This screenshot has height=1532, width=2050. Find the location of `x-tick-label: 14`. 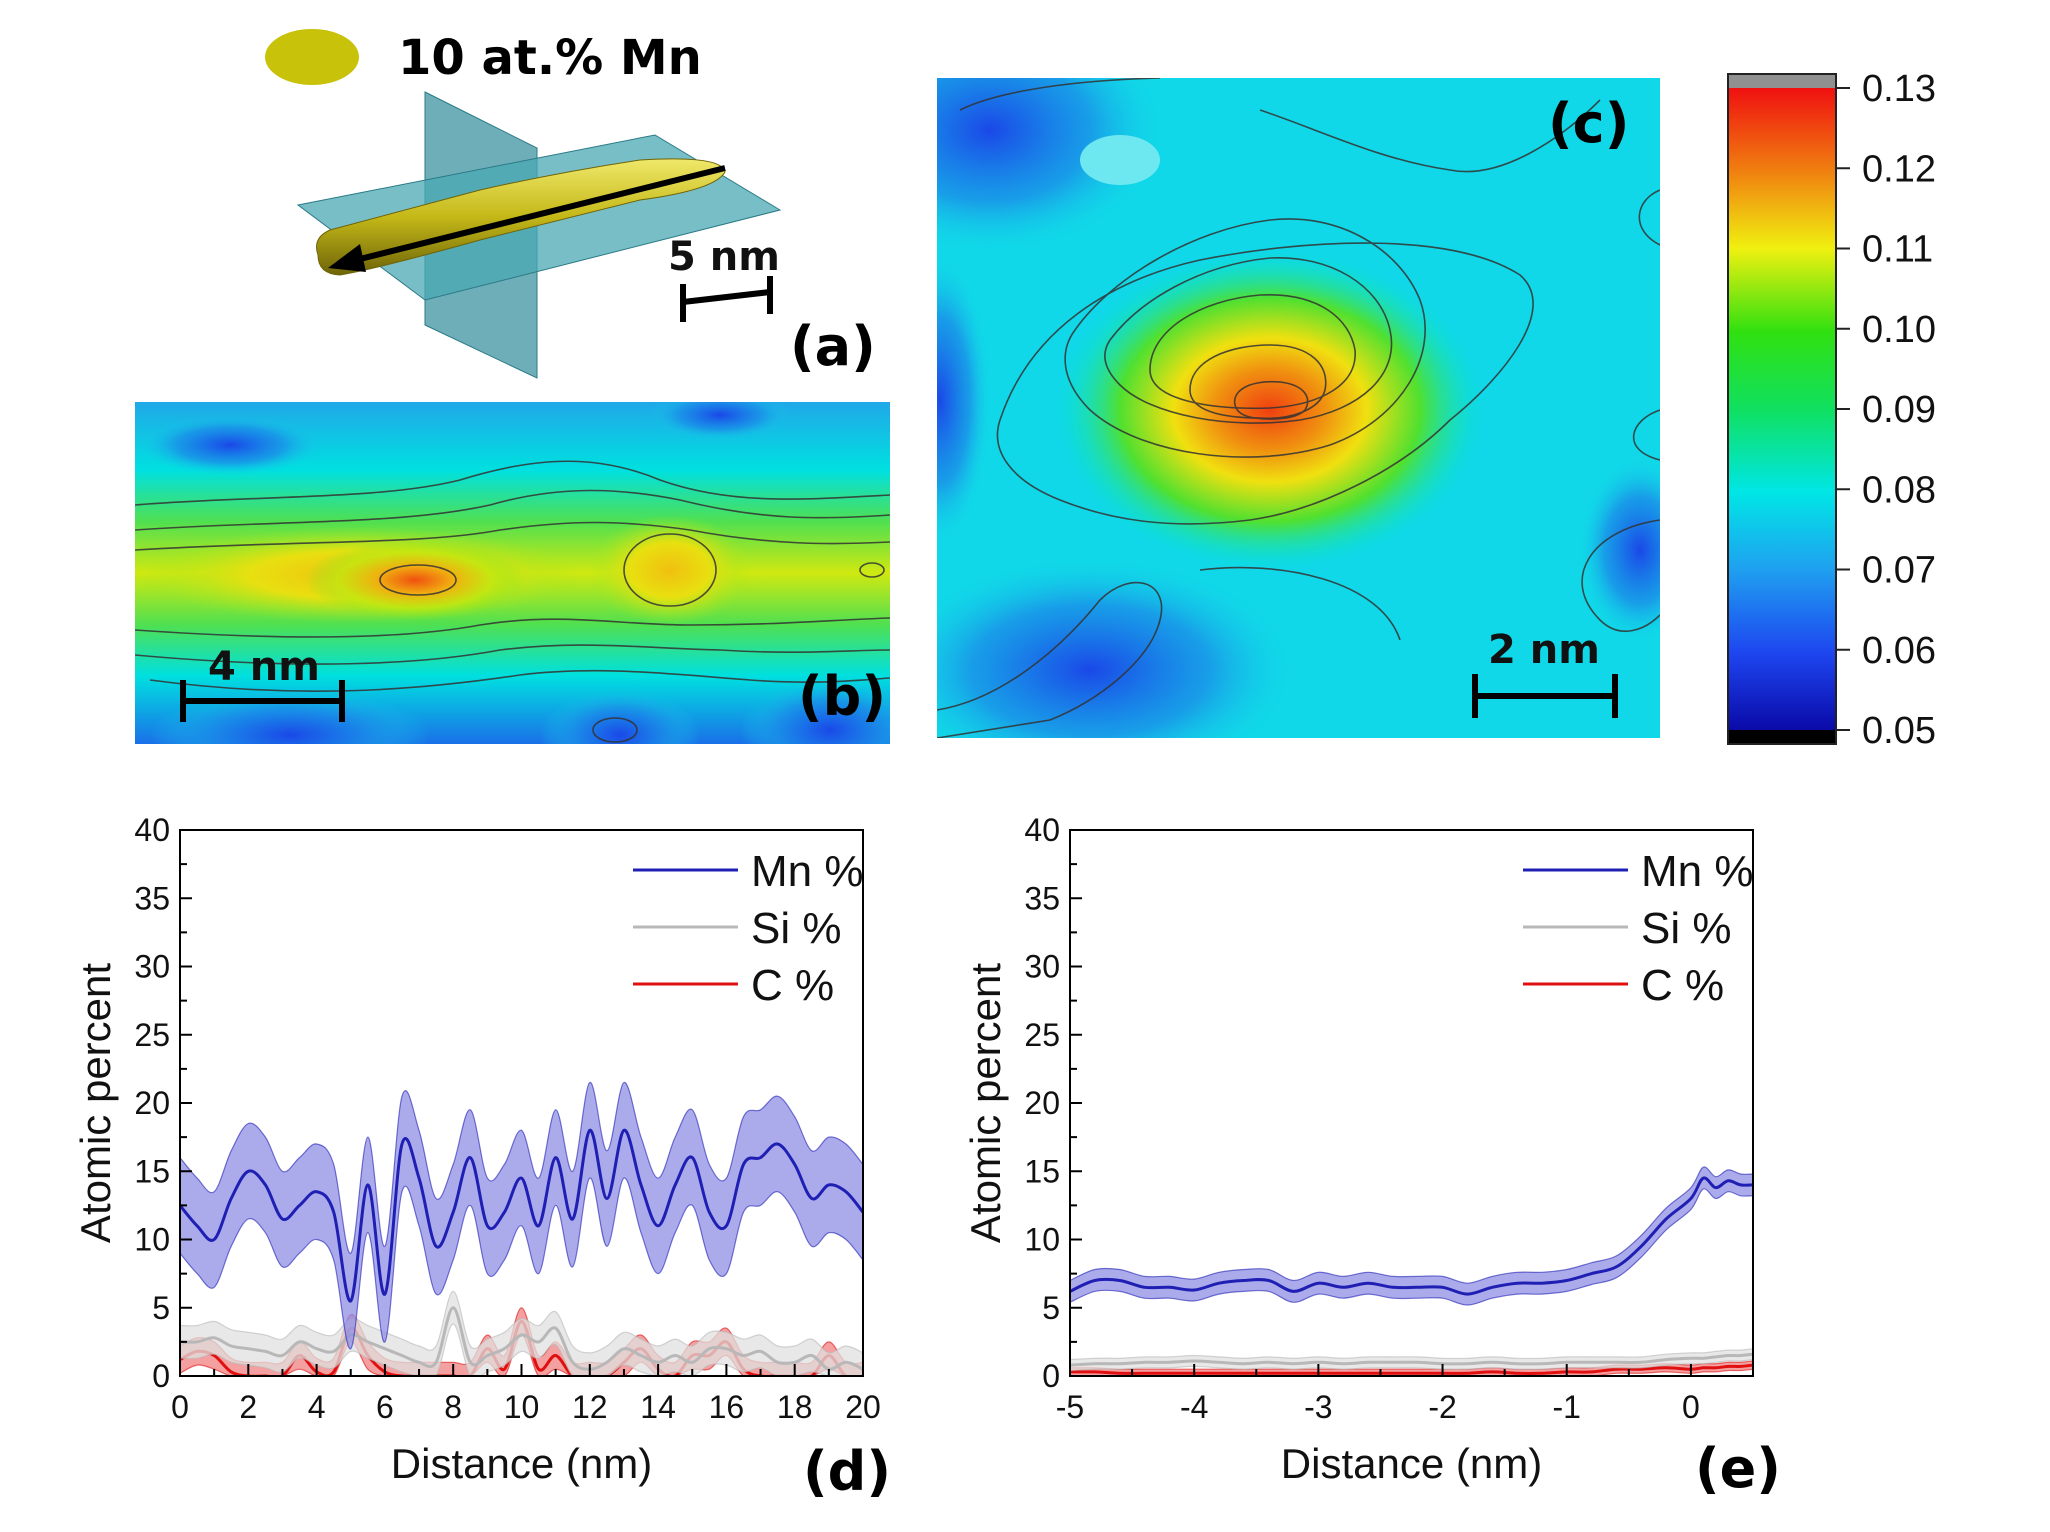

x-tick-label: 14 is located at coordinates (658, 1407).